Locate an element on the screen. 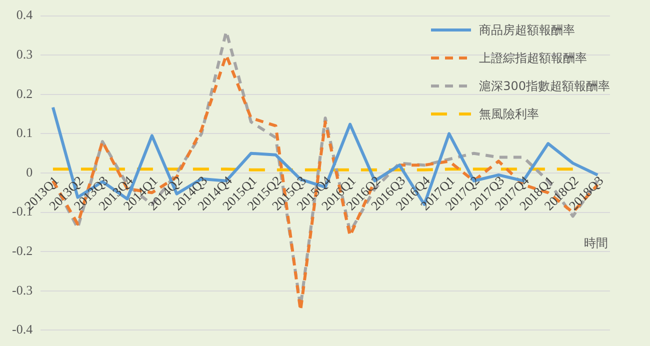 The height and width of the screenshot is (346, 650). legend-label: 無風險利率 is located at coordinates (509, 114).